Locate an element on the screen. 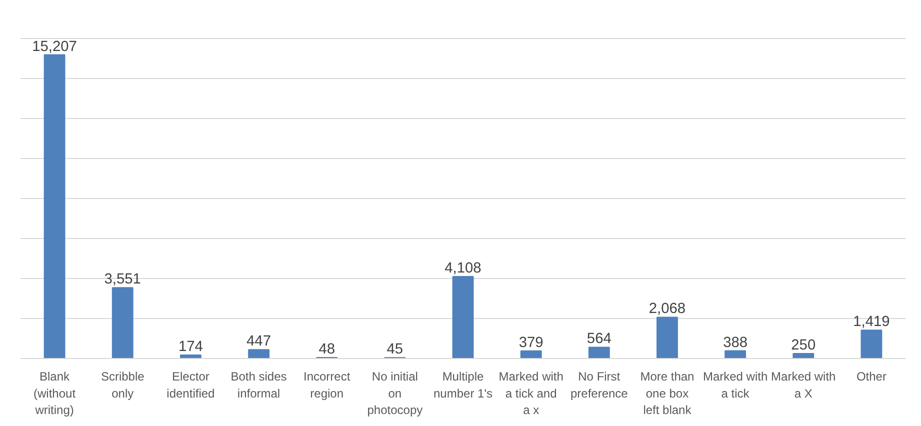 This screenshot has height=426, width=921. data-label: 4,108 is located at coordinates (463, 268).